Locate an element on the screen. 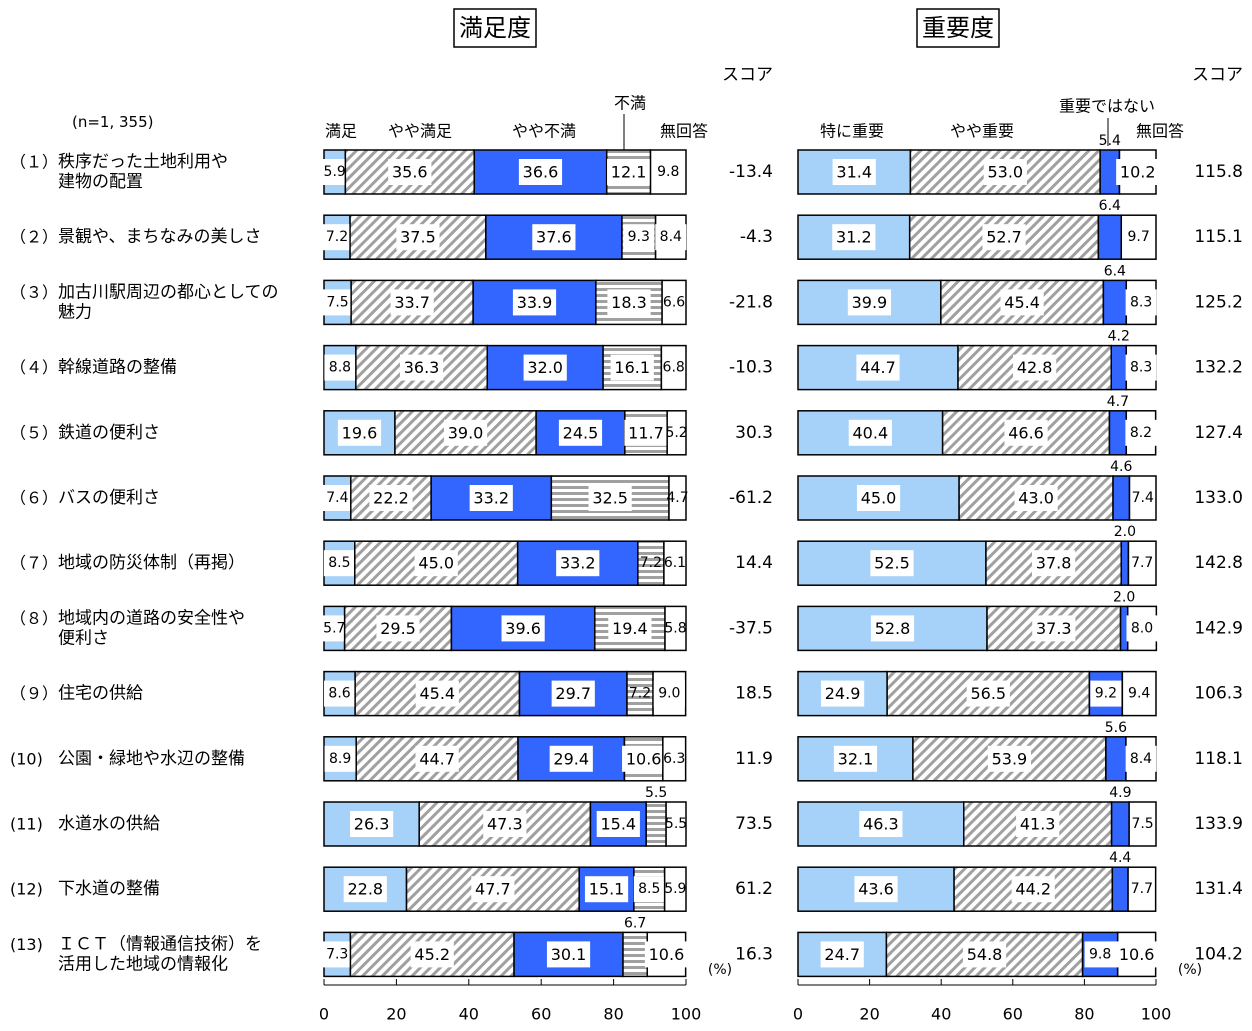 This screenshot has width=1252, height=1031. category-label: 地域内の道路の安全性や is located at coordinates (151, 618).